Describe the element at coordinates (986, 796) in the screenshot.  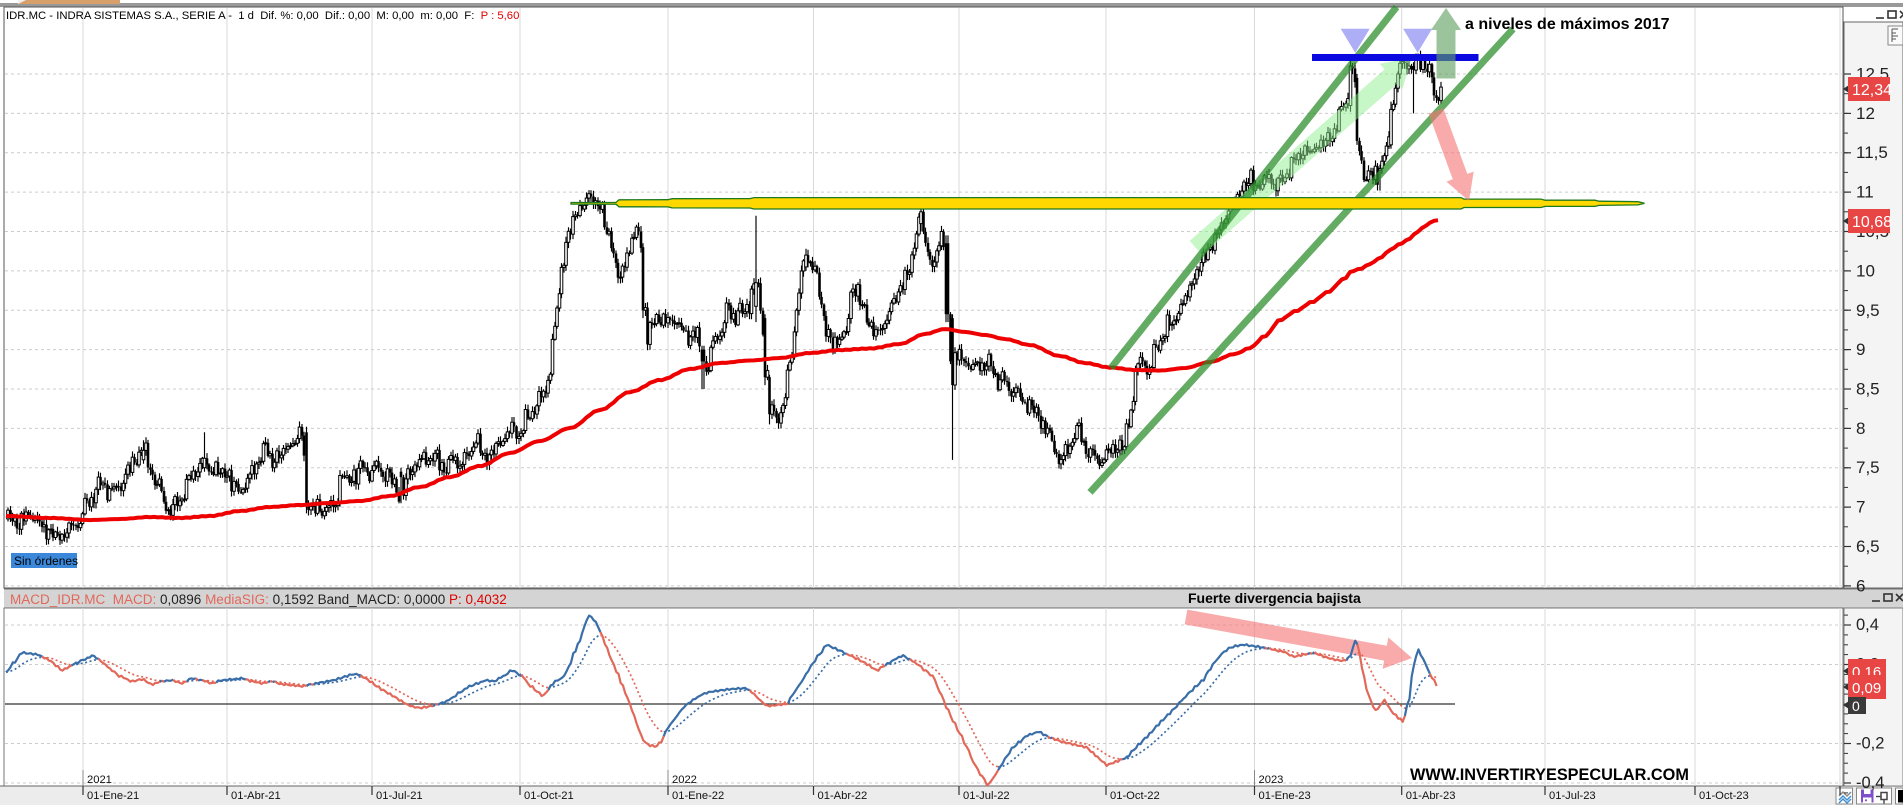
I see `svg-text: 01-Jul-22` at that location.